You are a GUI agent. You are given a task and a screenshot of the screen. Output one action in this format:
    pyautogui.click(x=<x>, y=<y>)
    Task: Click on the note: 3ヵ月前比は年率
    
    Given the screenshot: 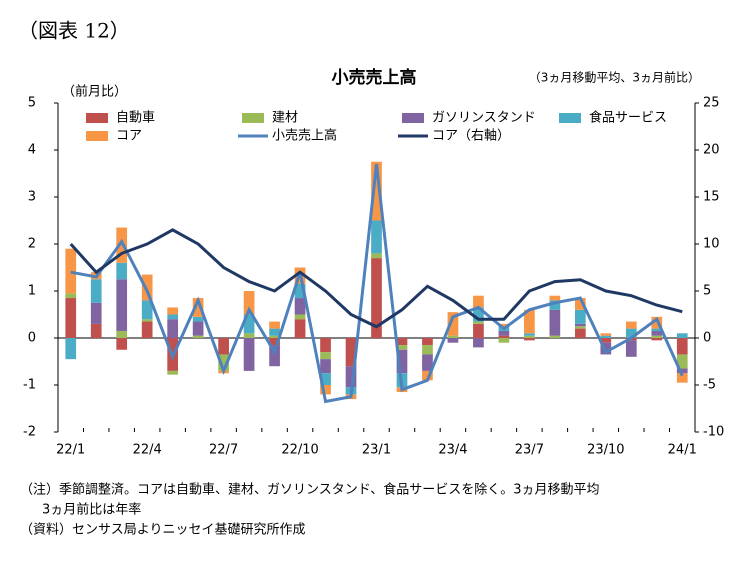 What is the action you would take?
    pyautogui.click(x=91, y=510)
    